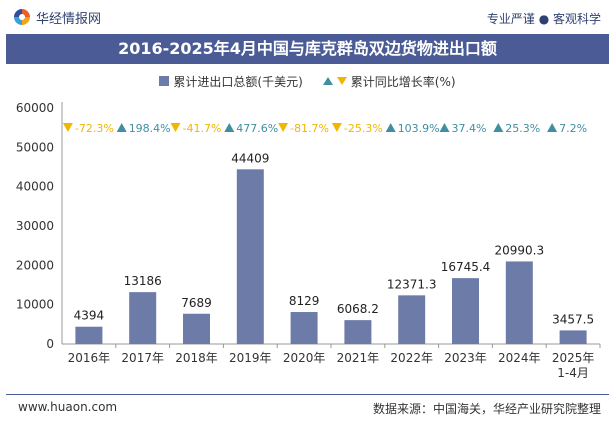 Image resolution: width=615 pixels, height=427 pixels. What do you see at coordinates (403, 81) in the screenshot?
I see `legend-label-growth: 累计同比增长率(%)` at bounding box center [403, 81].